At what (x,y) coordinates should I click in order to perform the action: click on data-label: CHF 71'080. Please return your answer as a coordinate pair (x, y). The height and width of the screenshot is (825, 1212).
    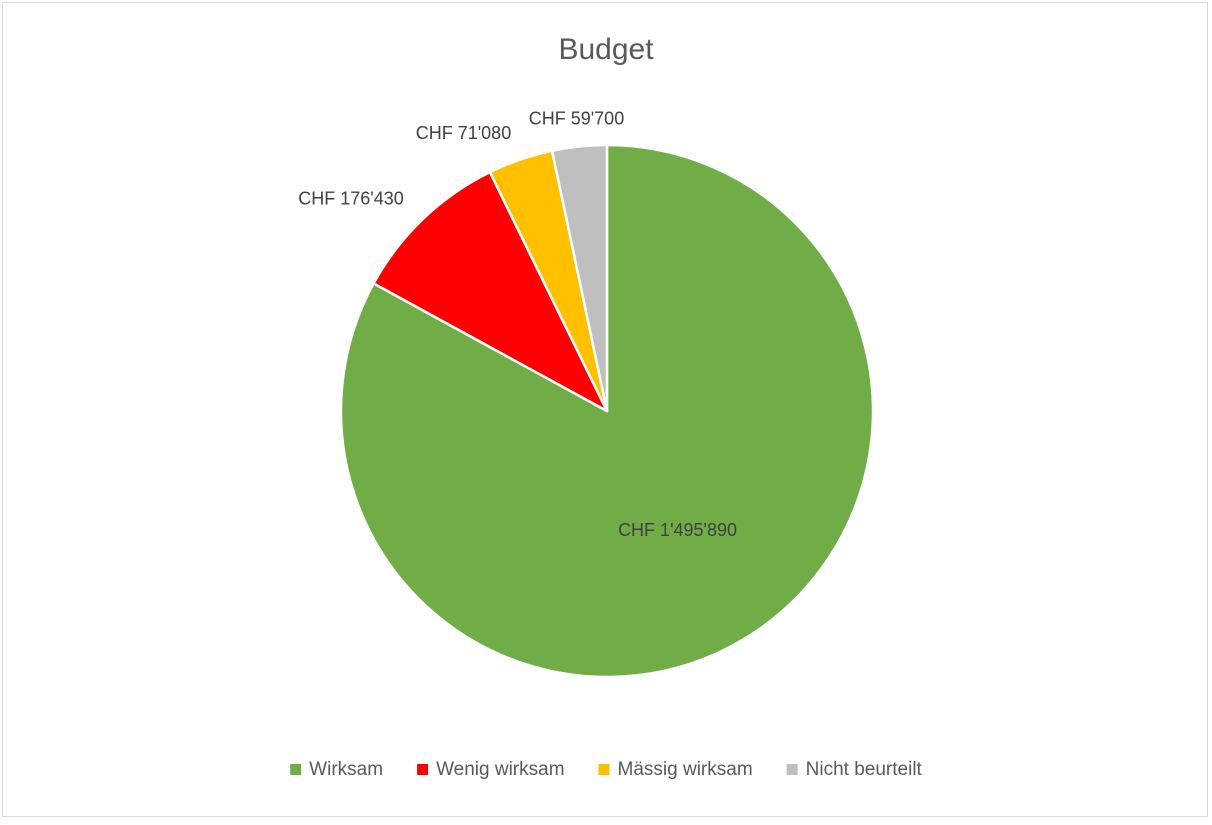
    Looking at the image, I should click on (463, 133).